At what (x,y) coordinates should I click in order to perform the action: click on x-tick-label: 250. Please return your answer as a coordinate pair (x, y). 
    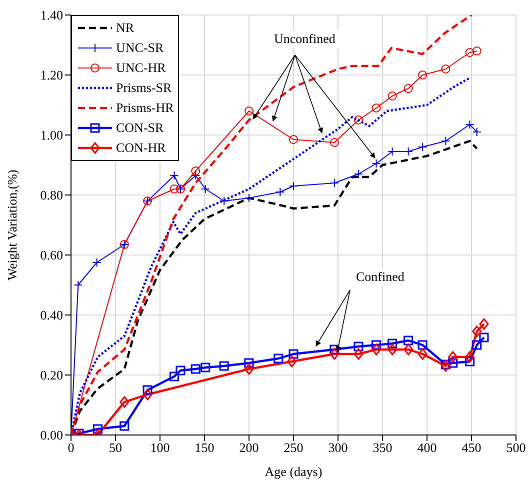
    Looking at the image, I should click on (294, 448).